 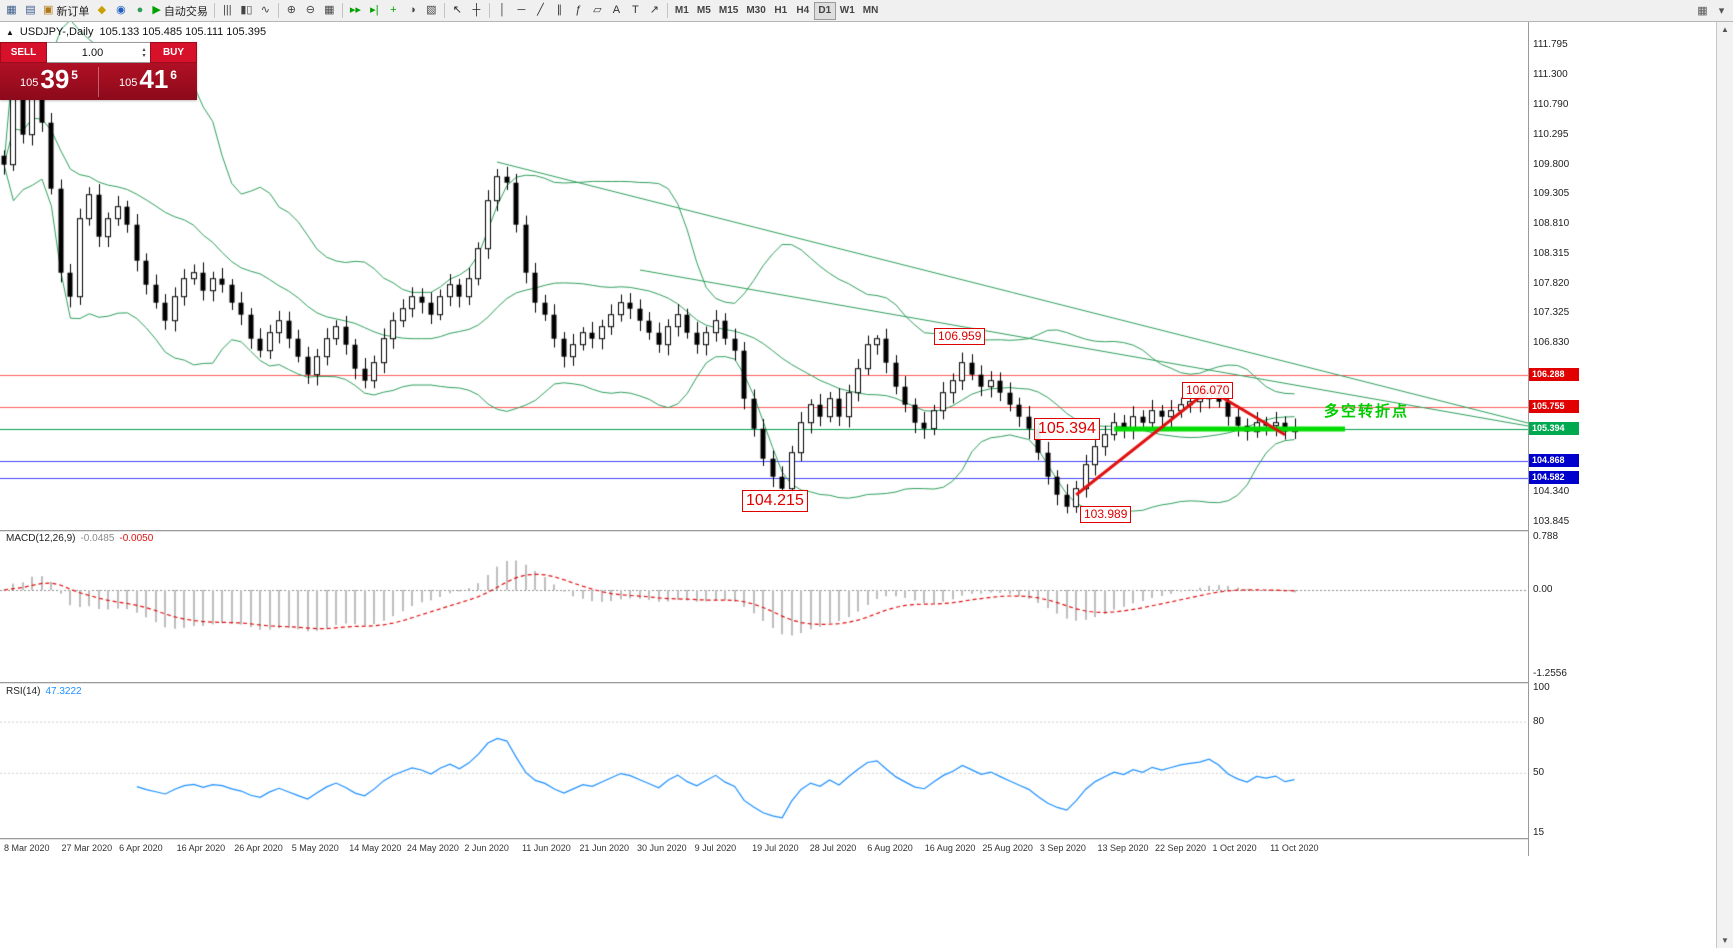 I want to click on shapes-icon: ▱, so click(x=597, y=10).